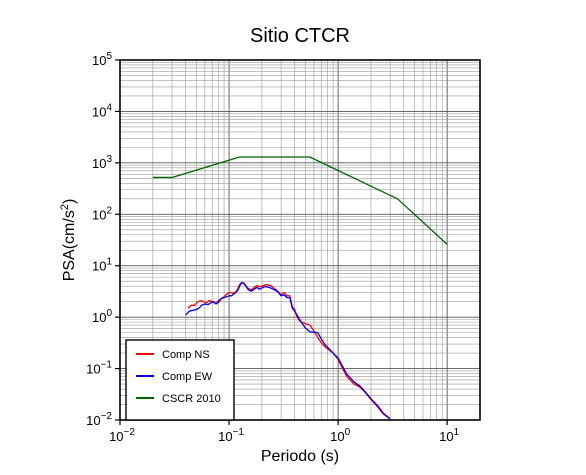  Describe the element at coordinates (109, 159) in the screenshot. I see `y-tick-label-exp: 3` at that location.